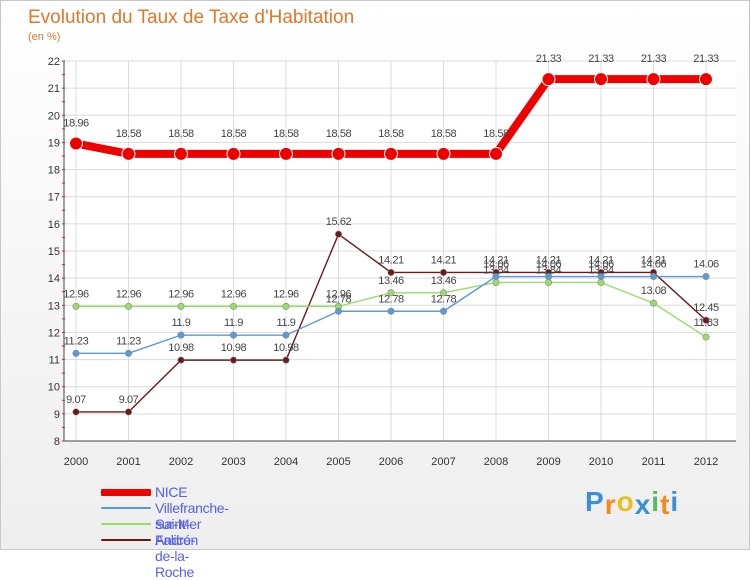  Describe the element at coordinates (654, 462) in the screenshot. I see `x-tick-label: 2011` at that location.